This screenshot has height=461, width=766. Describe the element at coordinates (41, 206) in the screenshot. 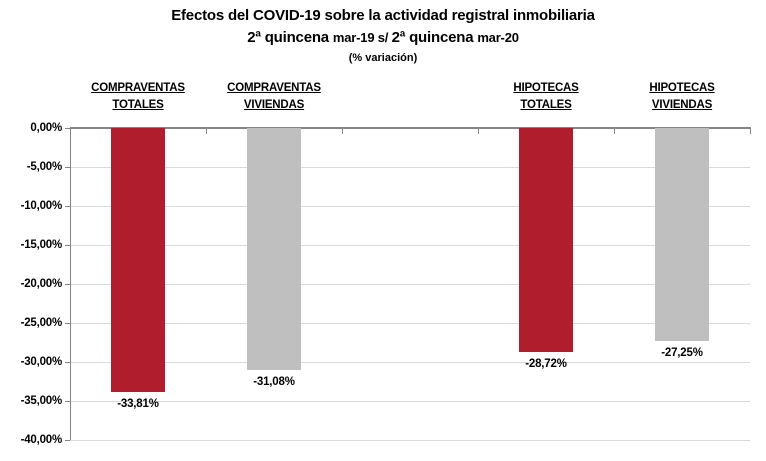

I see `y-axis-label: -10,00%` at that location.